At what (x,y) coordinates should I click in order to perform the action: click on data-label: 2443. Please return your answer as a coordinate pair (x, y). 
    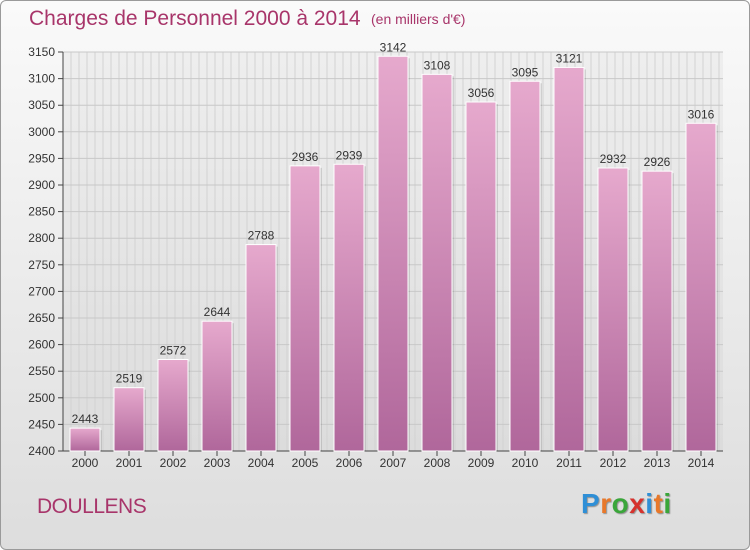
    Looking at the image, I should click on (85, 419).